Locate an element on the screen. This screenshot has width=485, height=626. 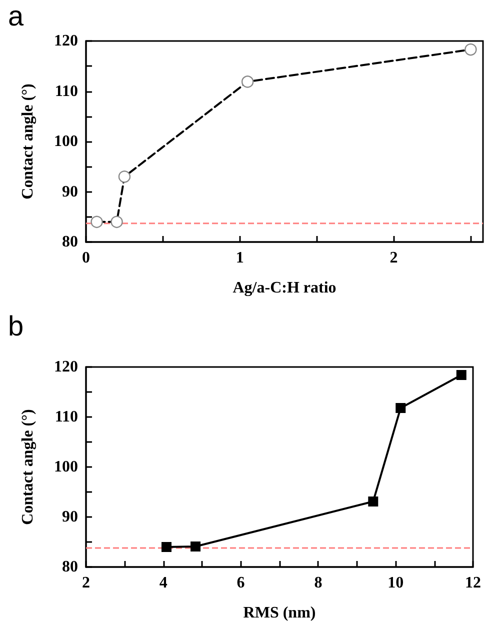
text: b is located at coordinates (16, 326).